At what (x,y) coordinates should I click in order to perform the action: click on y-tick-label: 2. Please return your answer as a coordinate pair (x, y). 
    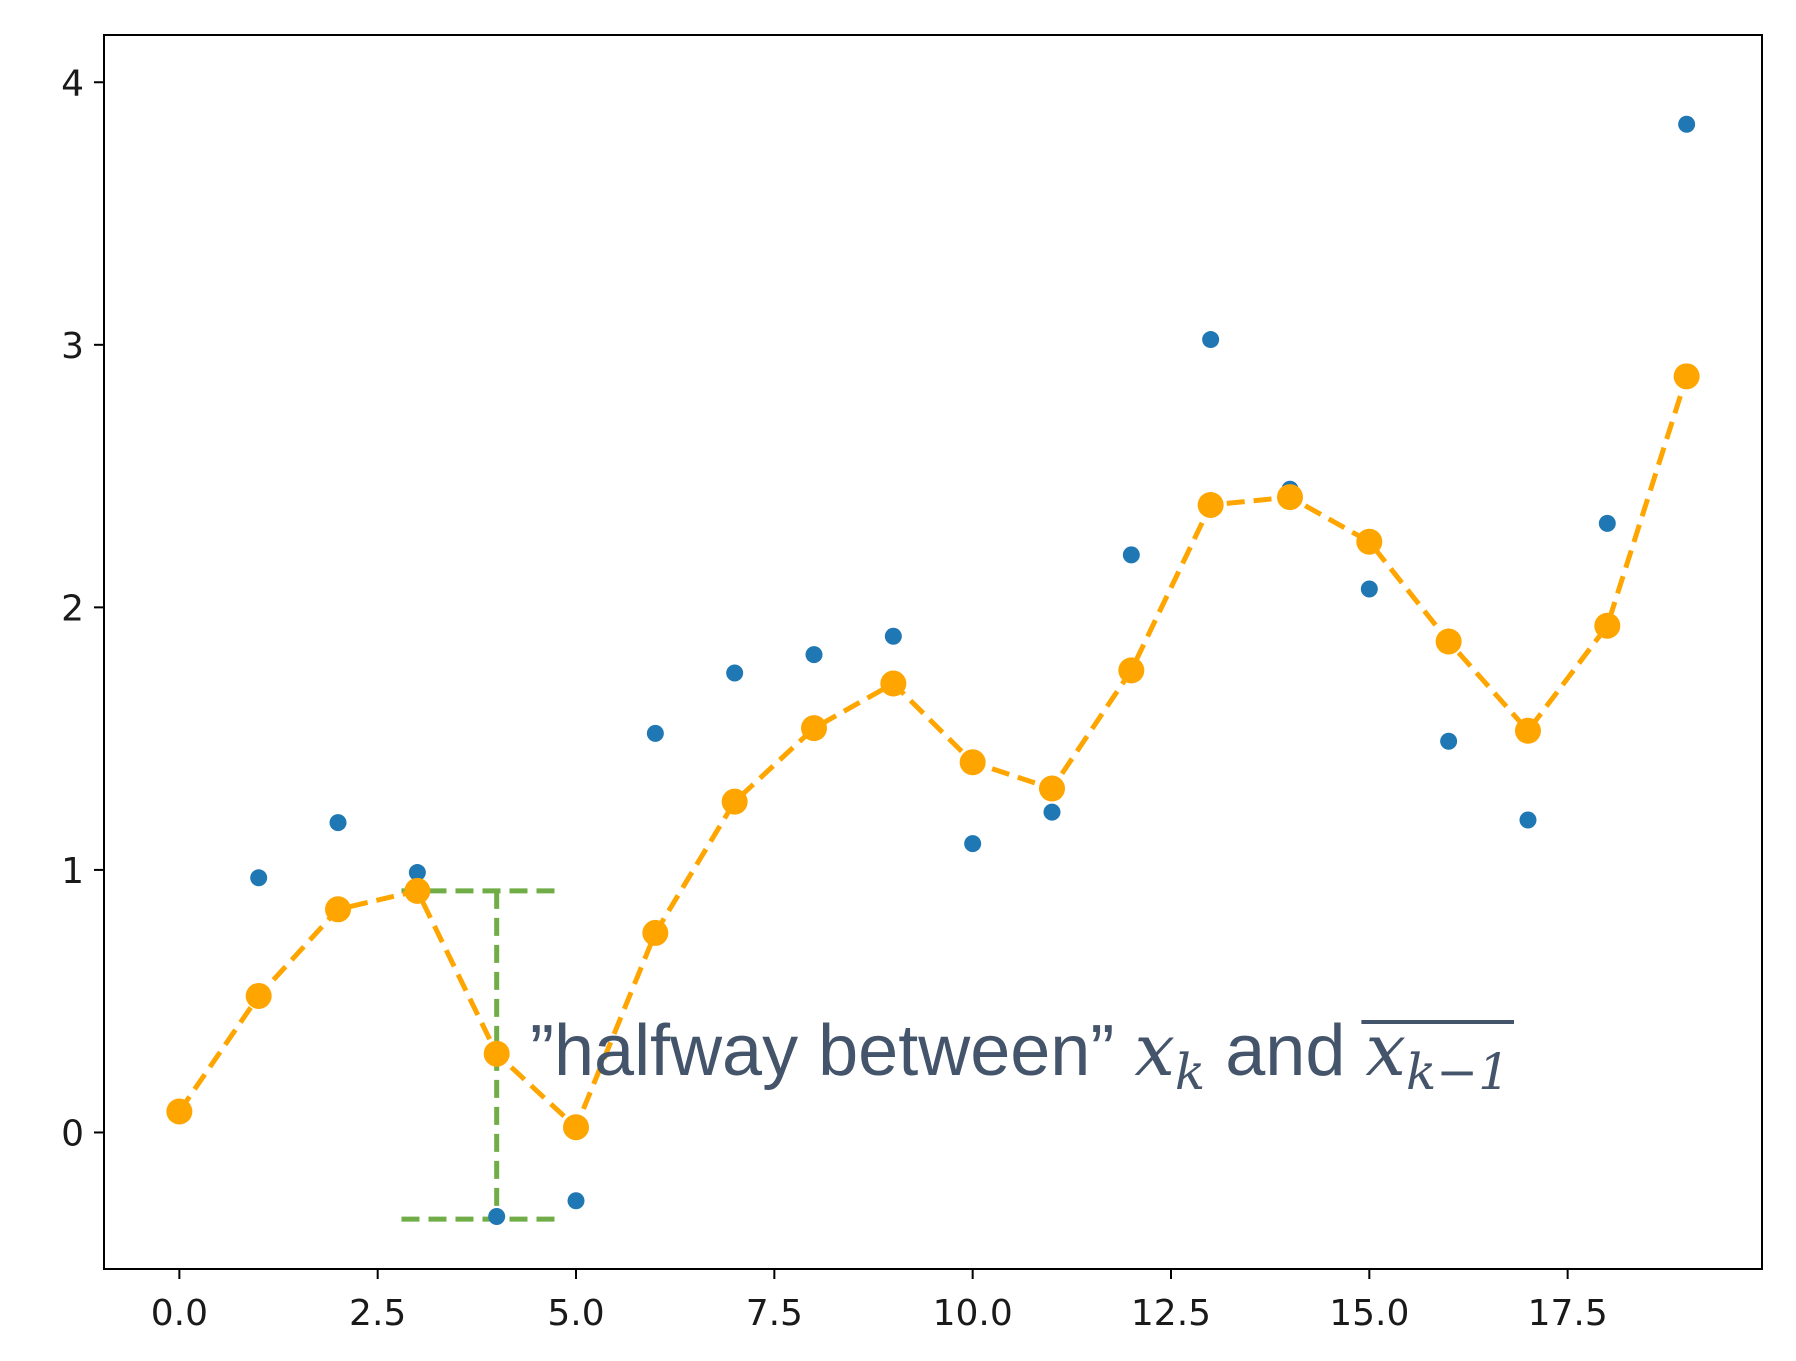
    Looking at the image, I should click on (72, 608).